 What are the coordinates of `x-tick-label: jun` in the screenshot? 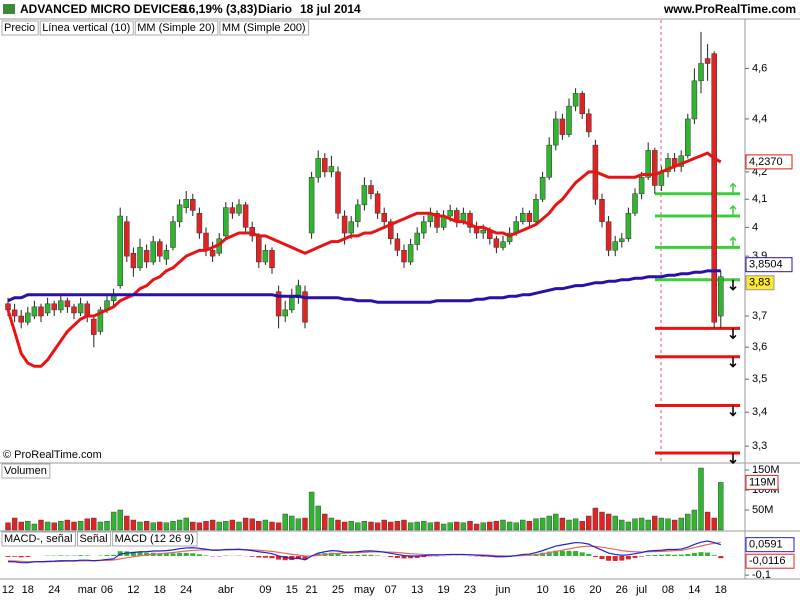 It's located at (503, 590).